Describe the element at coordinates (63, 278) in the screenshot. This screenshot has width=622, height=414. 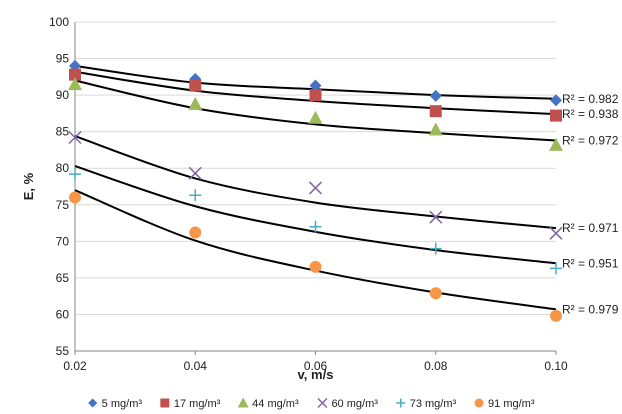
I see `y-tick-label: 65` at that location.